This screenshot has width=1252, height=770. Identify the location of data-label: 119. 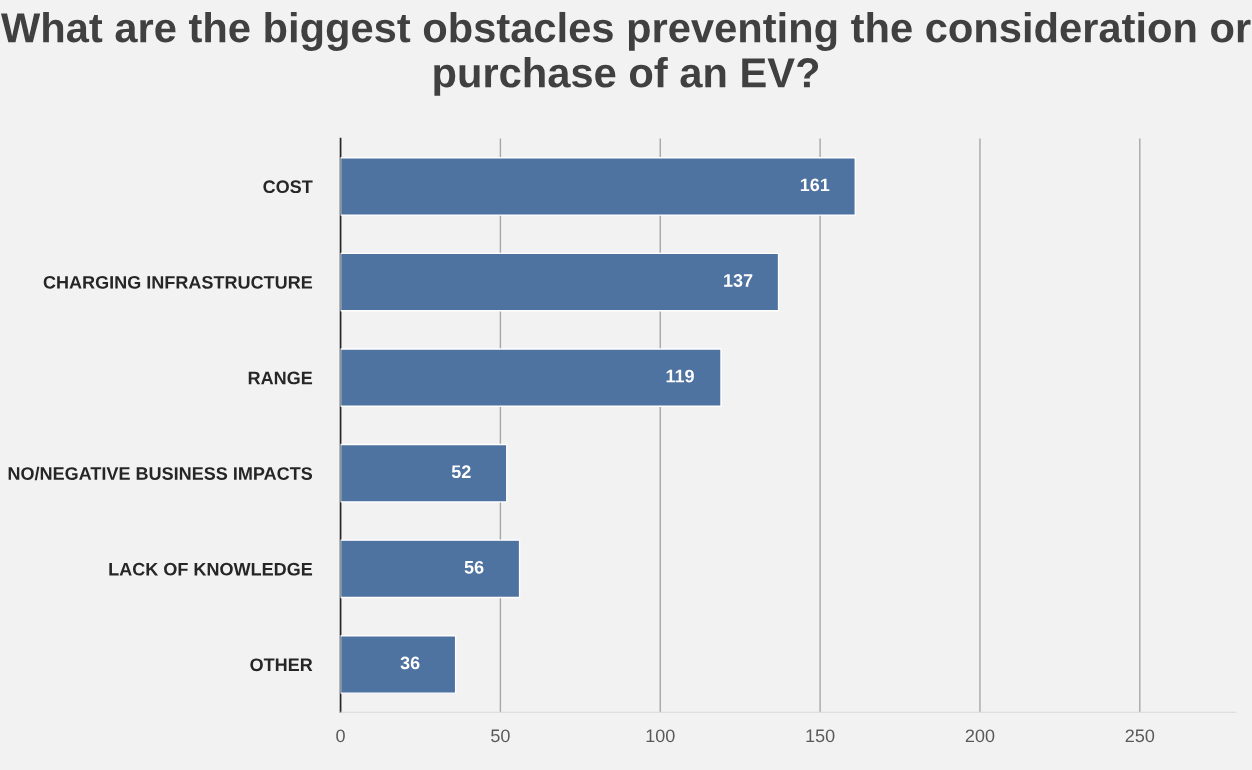
(680, 376).